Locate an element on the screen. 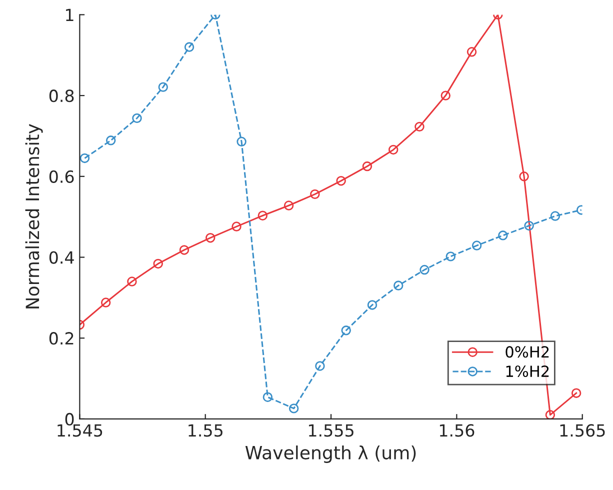 The height and width of the screenshot is (490, 613). y-tick-label: 0.2 is located at coordinates (61, 338).